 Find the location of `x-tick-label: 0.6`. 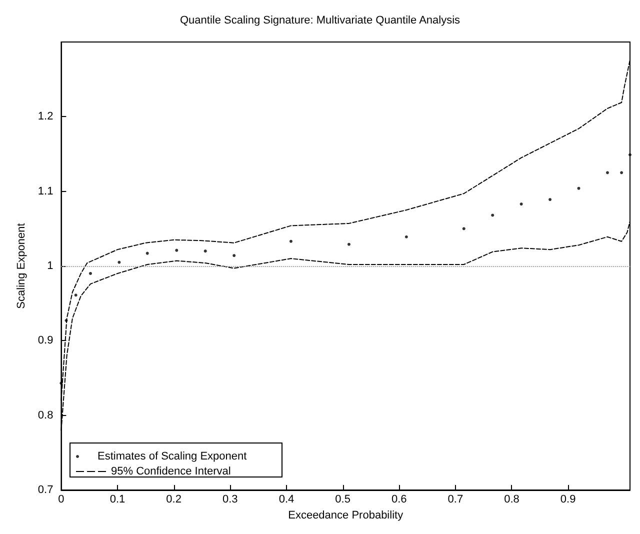

x-tick-label: 0.6 is located at coordinates (399, 500).